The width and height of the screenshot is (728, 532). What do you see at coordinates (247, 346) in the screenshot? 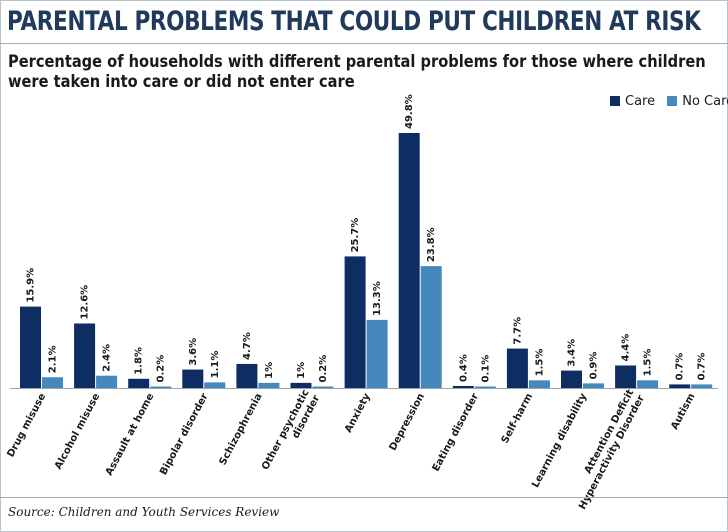
I see `data-label-care-5: 4.7%` at bounding box center [247, 346].